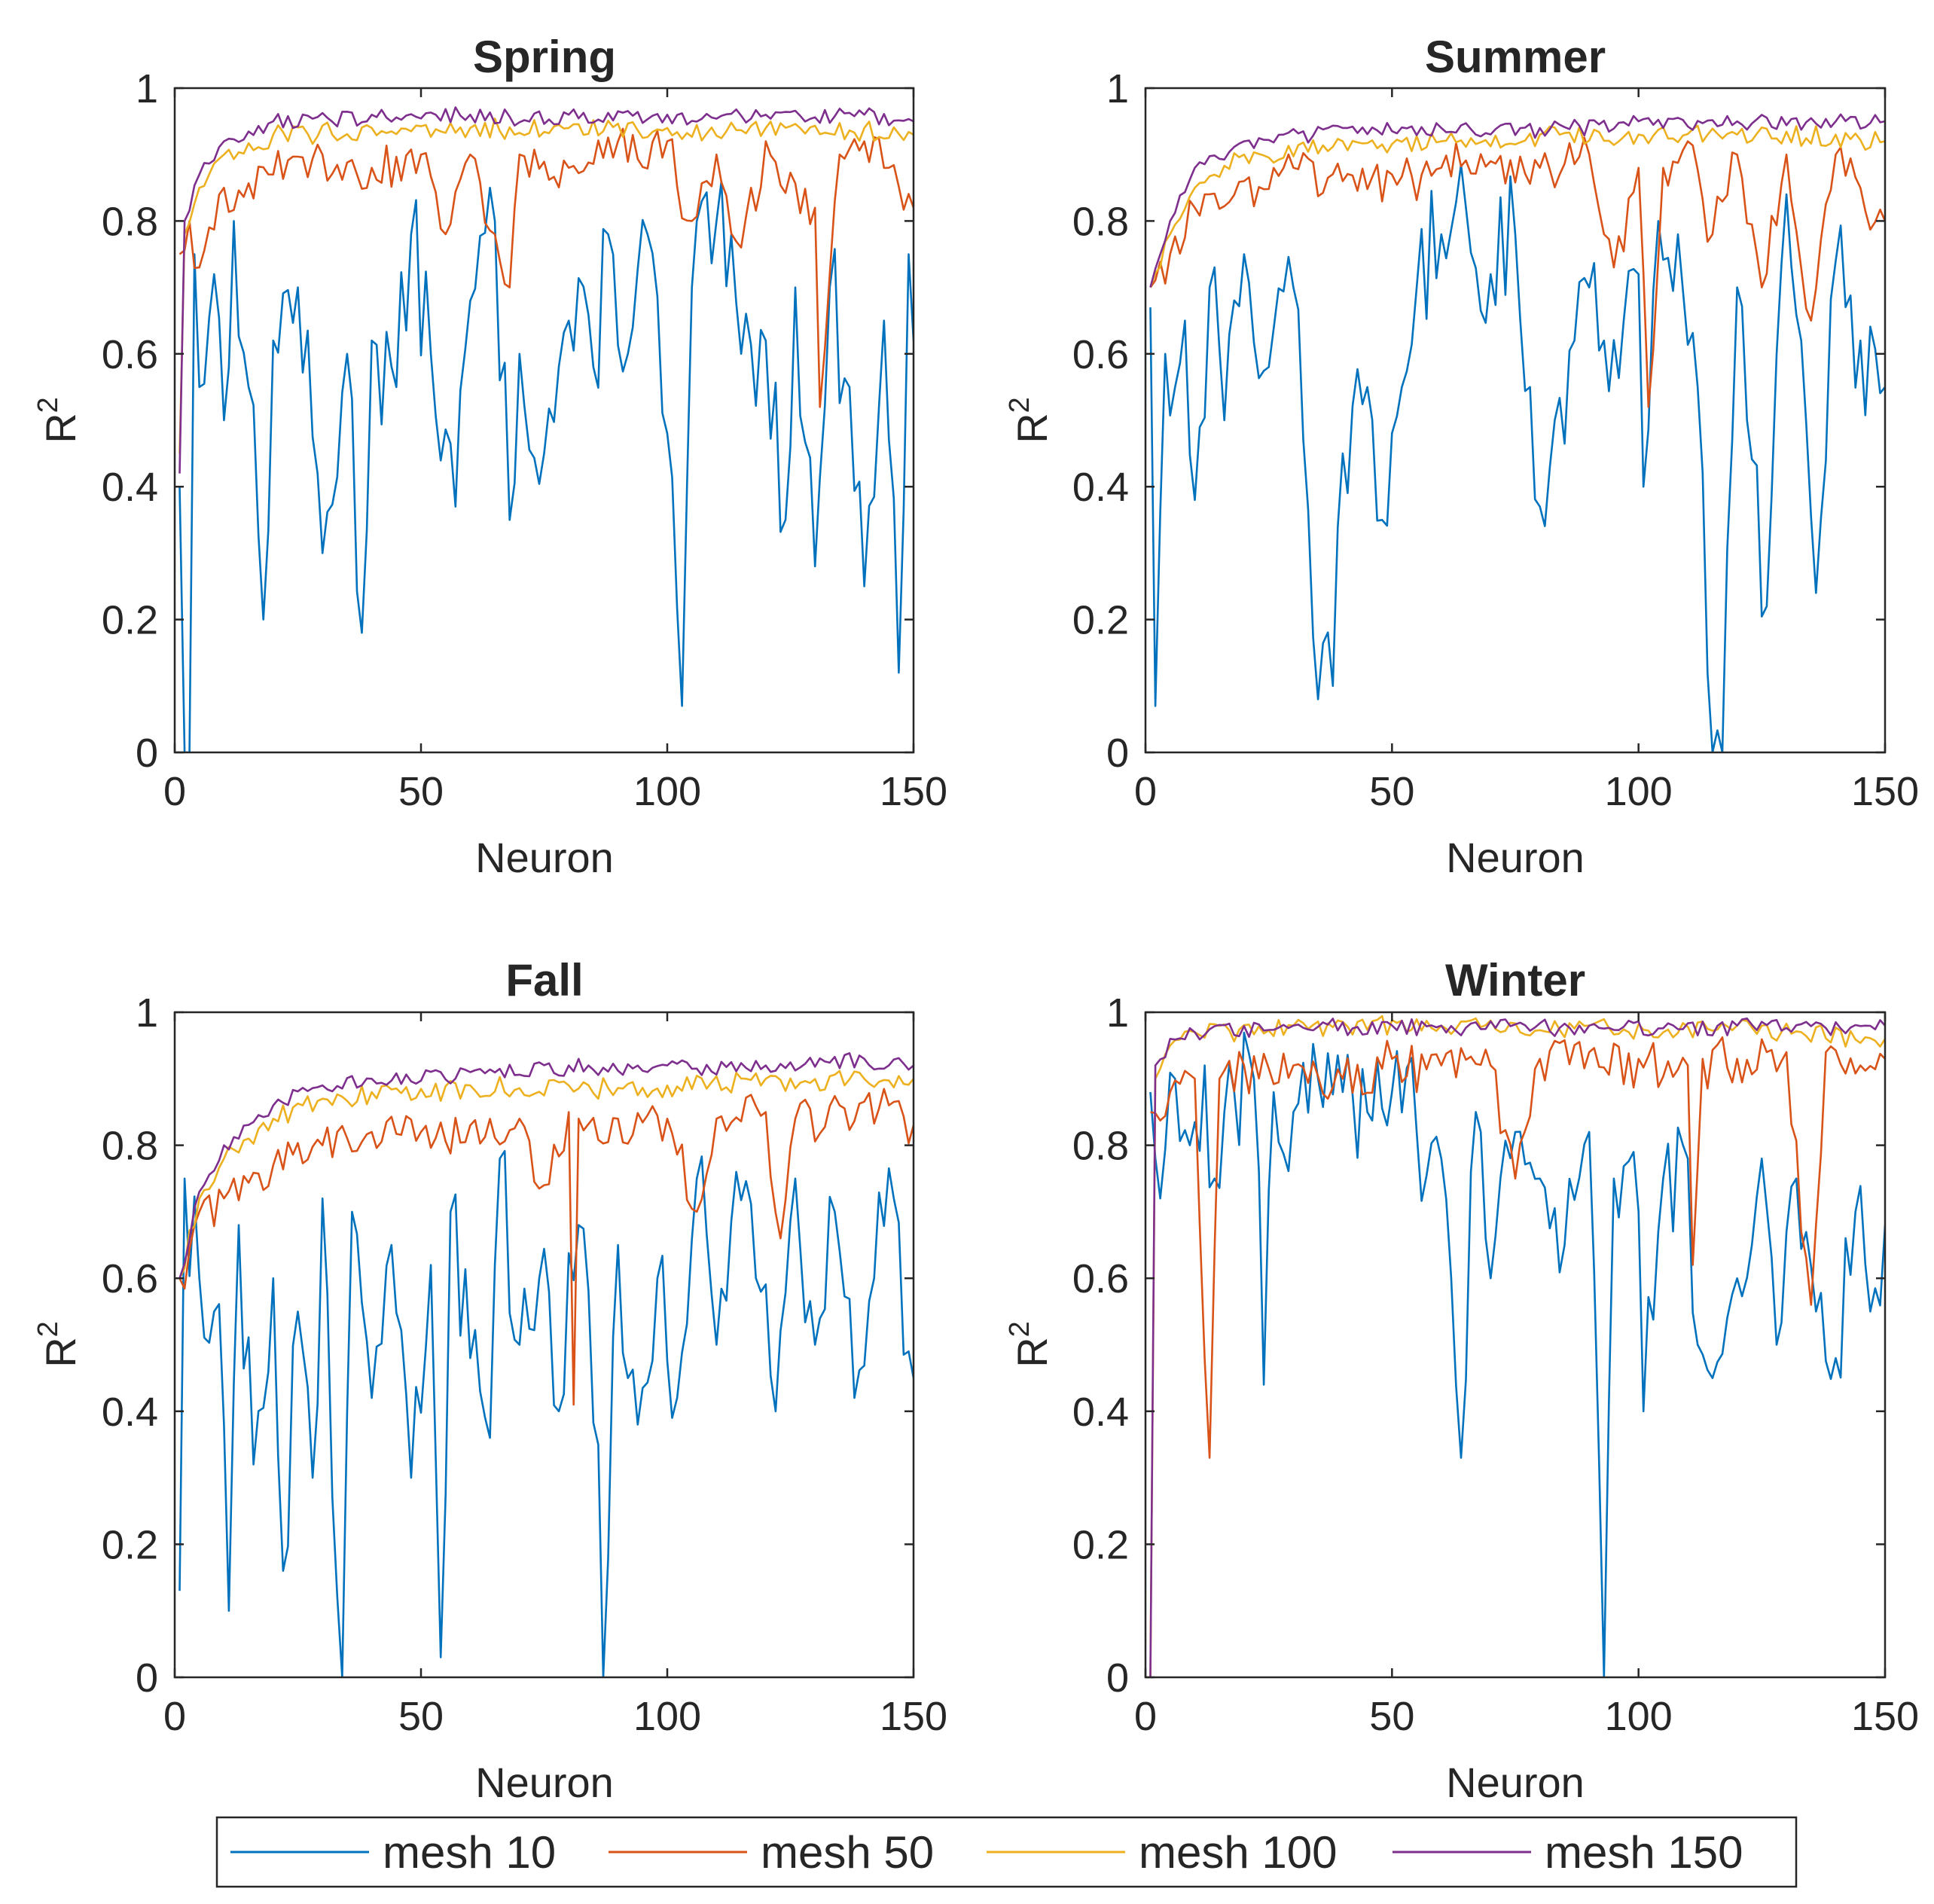  I want to click on legend-item: mesh 100, so click(1162, 1852).